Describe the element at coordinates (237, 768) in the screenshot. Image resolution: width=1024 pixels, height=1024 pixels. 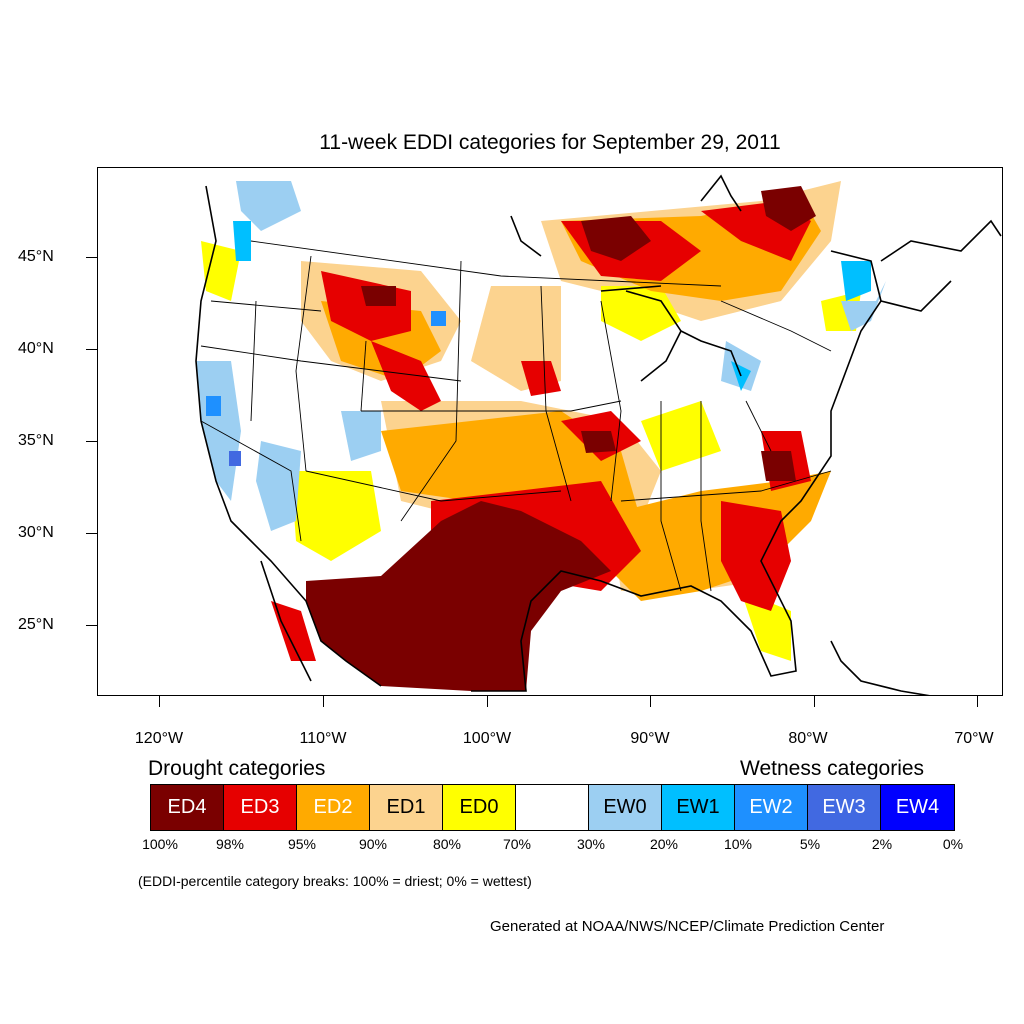
I see `drought-heading: Drought categories` at that location.